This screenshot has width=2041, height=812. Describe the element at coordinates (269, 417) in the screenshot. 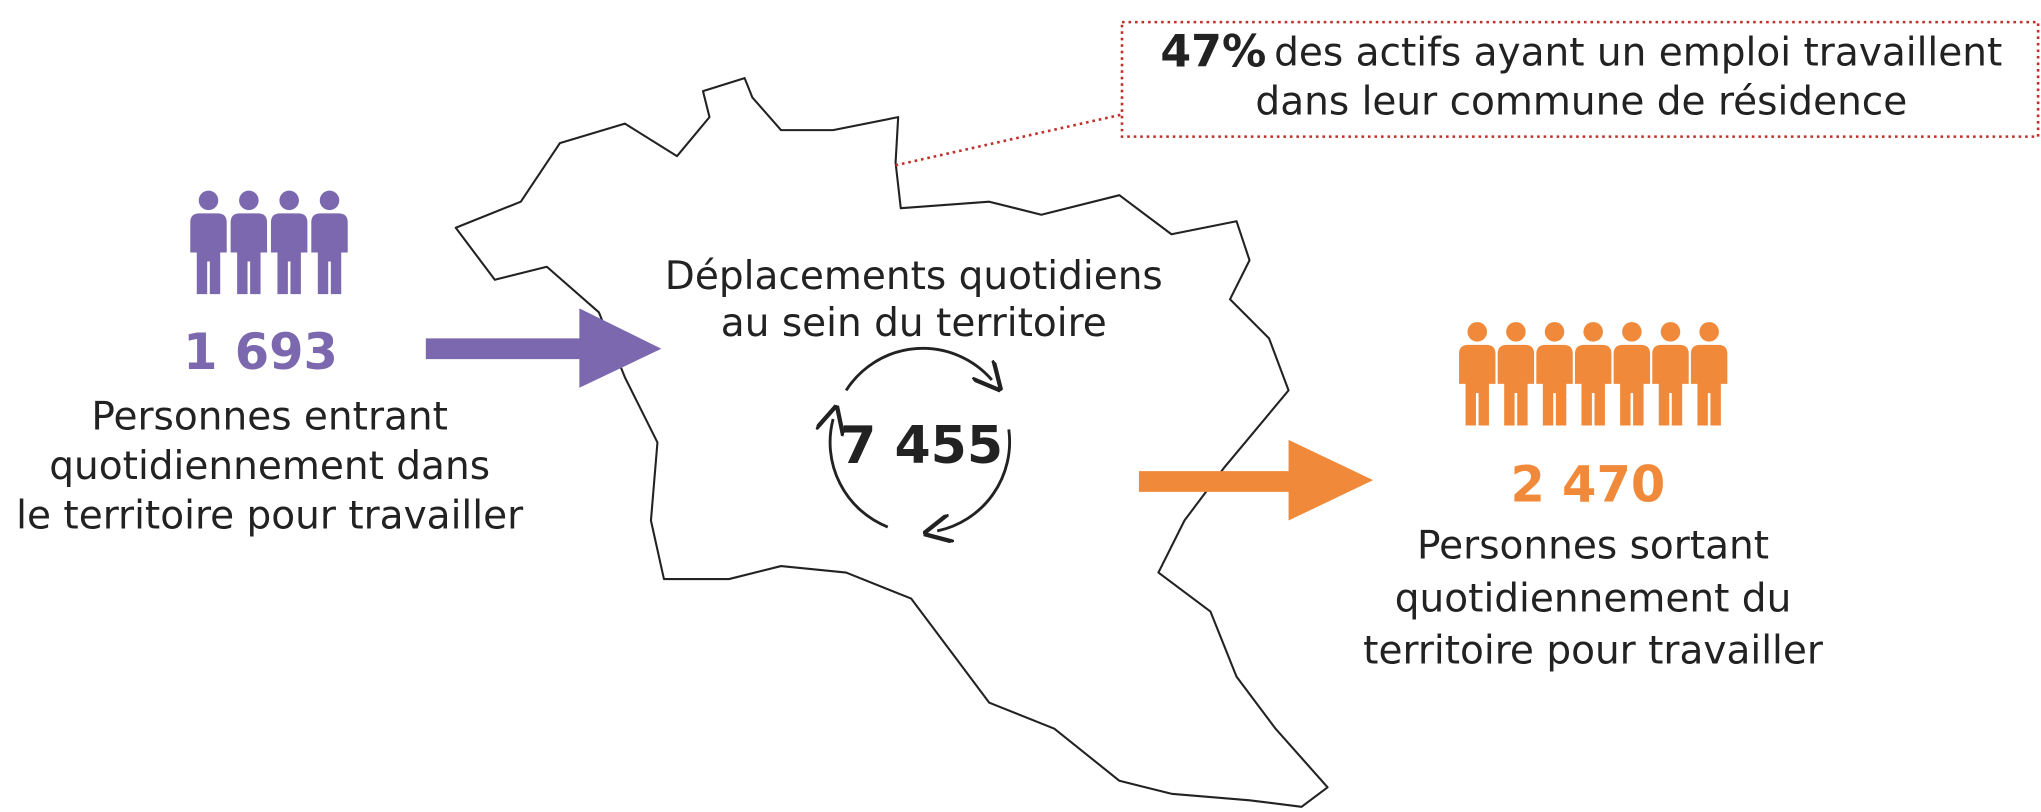

I see `incoming-line: Personnes entrant` at that location.